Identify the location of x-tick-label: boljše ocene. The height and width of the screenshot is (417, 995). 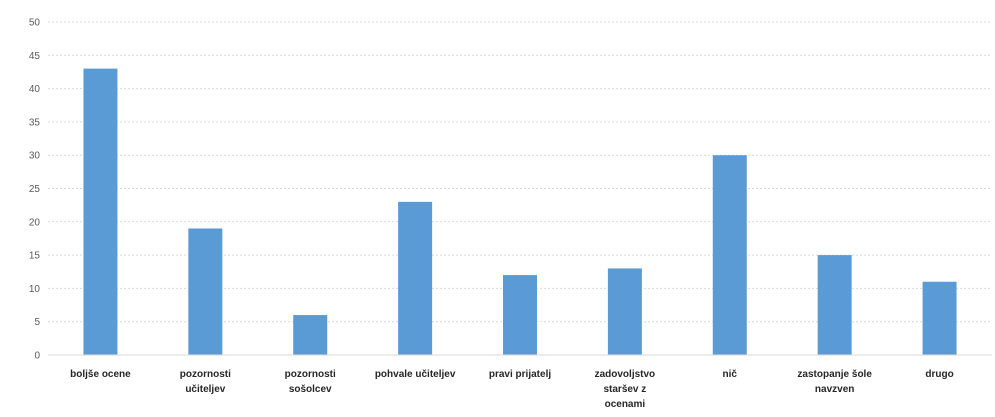
(100, 374).